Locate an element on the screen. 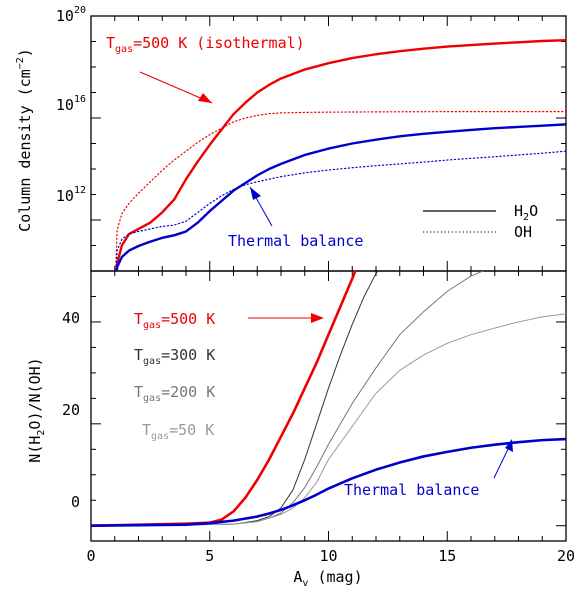  x-tick-label: 5 is located at coordinates (209, 556).